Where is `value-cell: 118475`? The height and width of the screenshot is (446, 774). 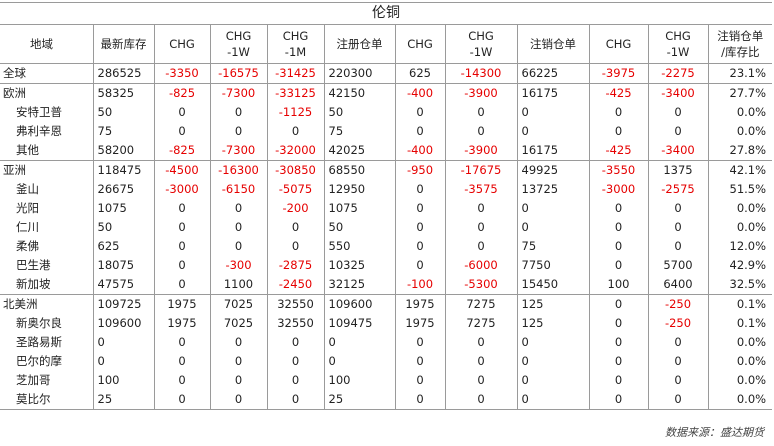 value-cell: 118475 is located at coordinates (123, 170).